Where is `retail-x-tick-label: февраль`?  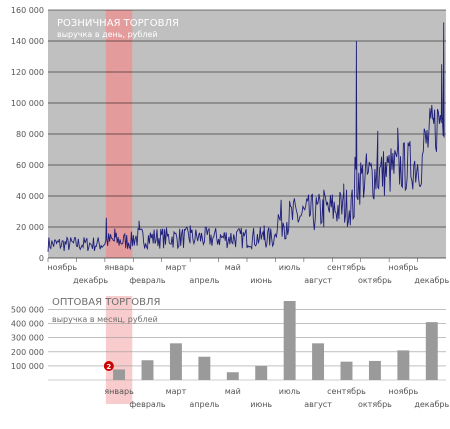
retail-x-tick-label: февраль is located at coordinates (147, 280).